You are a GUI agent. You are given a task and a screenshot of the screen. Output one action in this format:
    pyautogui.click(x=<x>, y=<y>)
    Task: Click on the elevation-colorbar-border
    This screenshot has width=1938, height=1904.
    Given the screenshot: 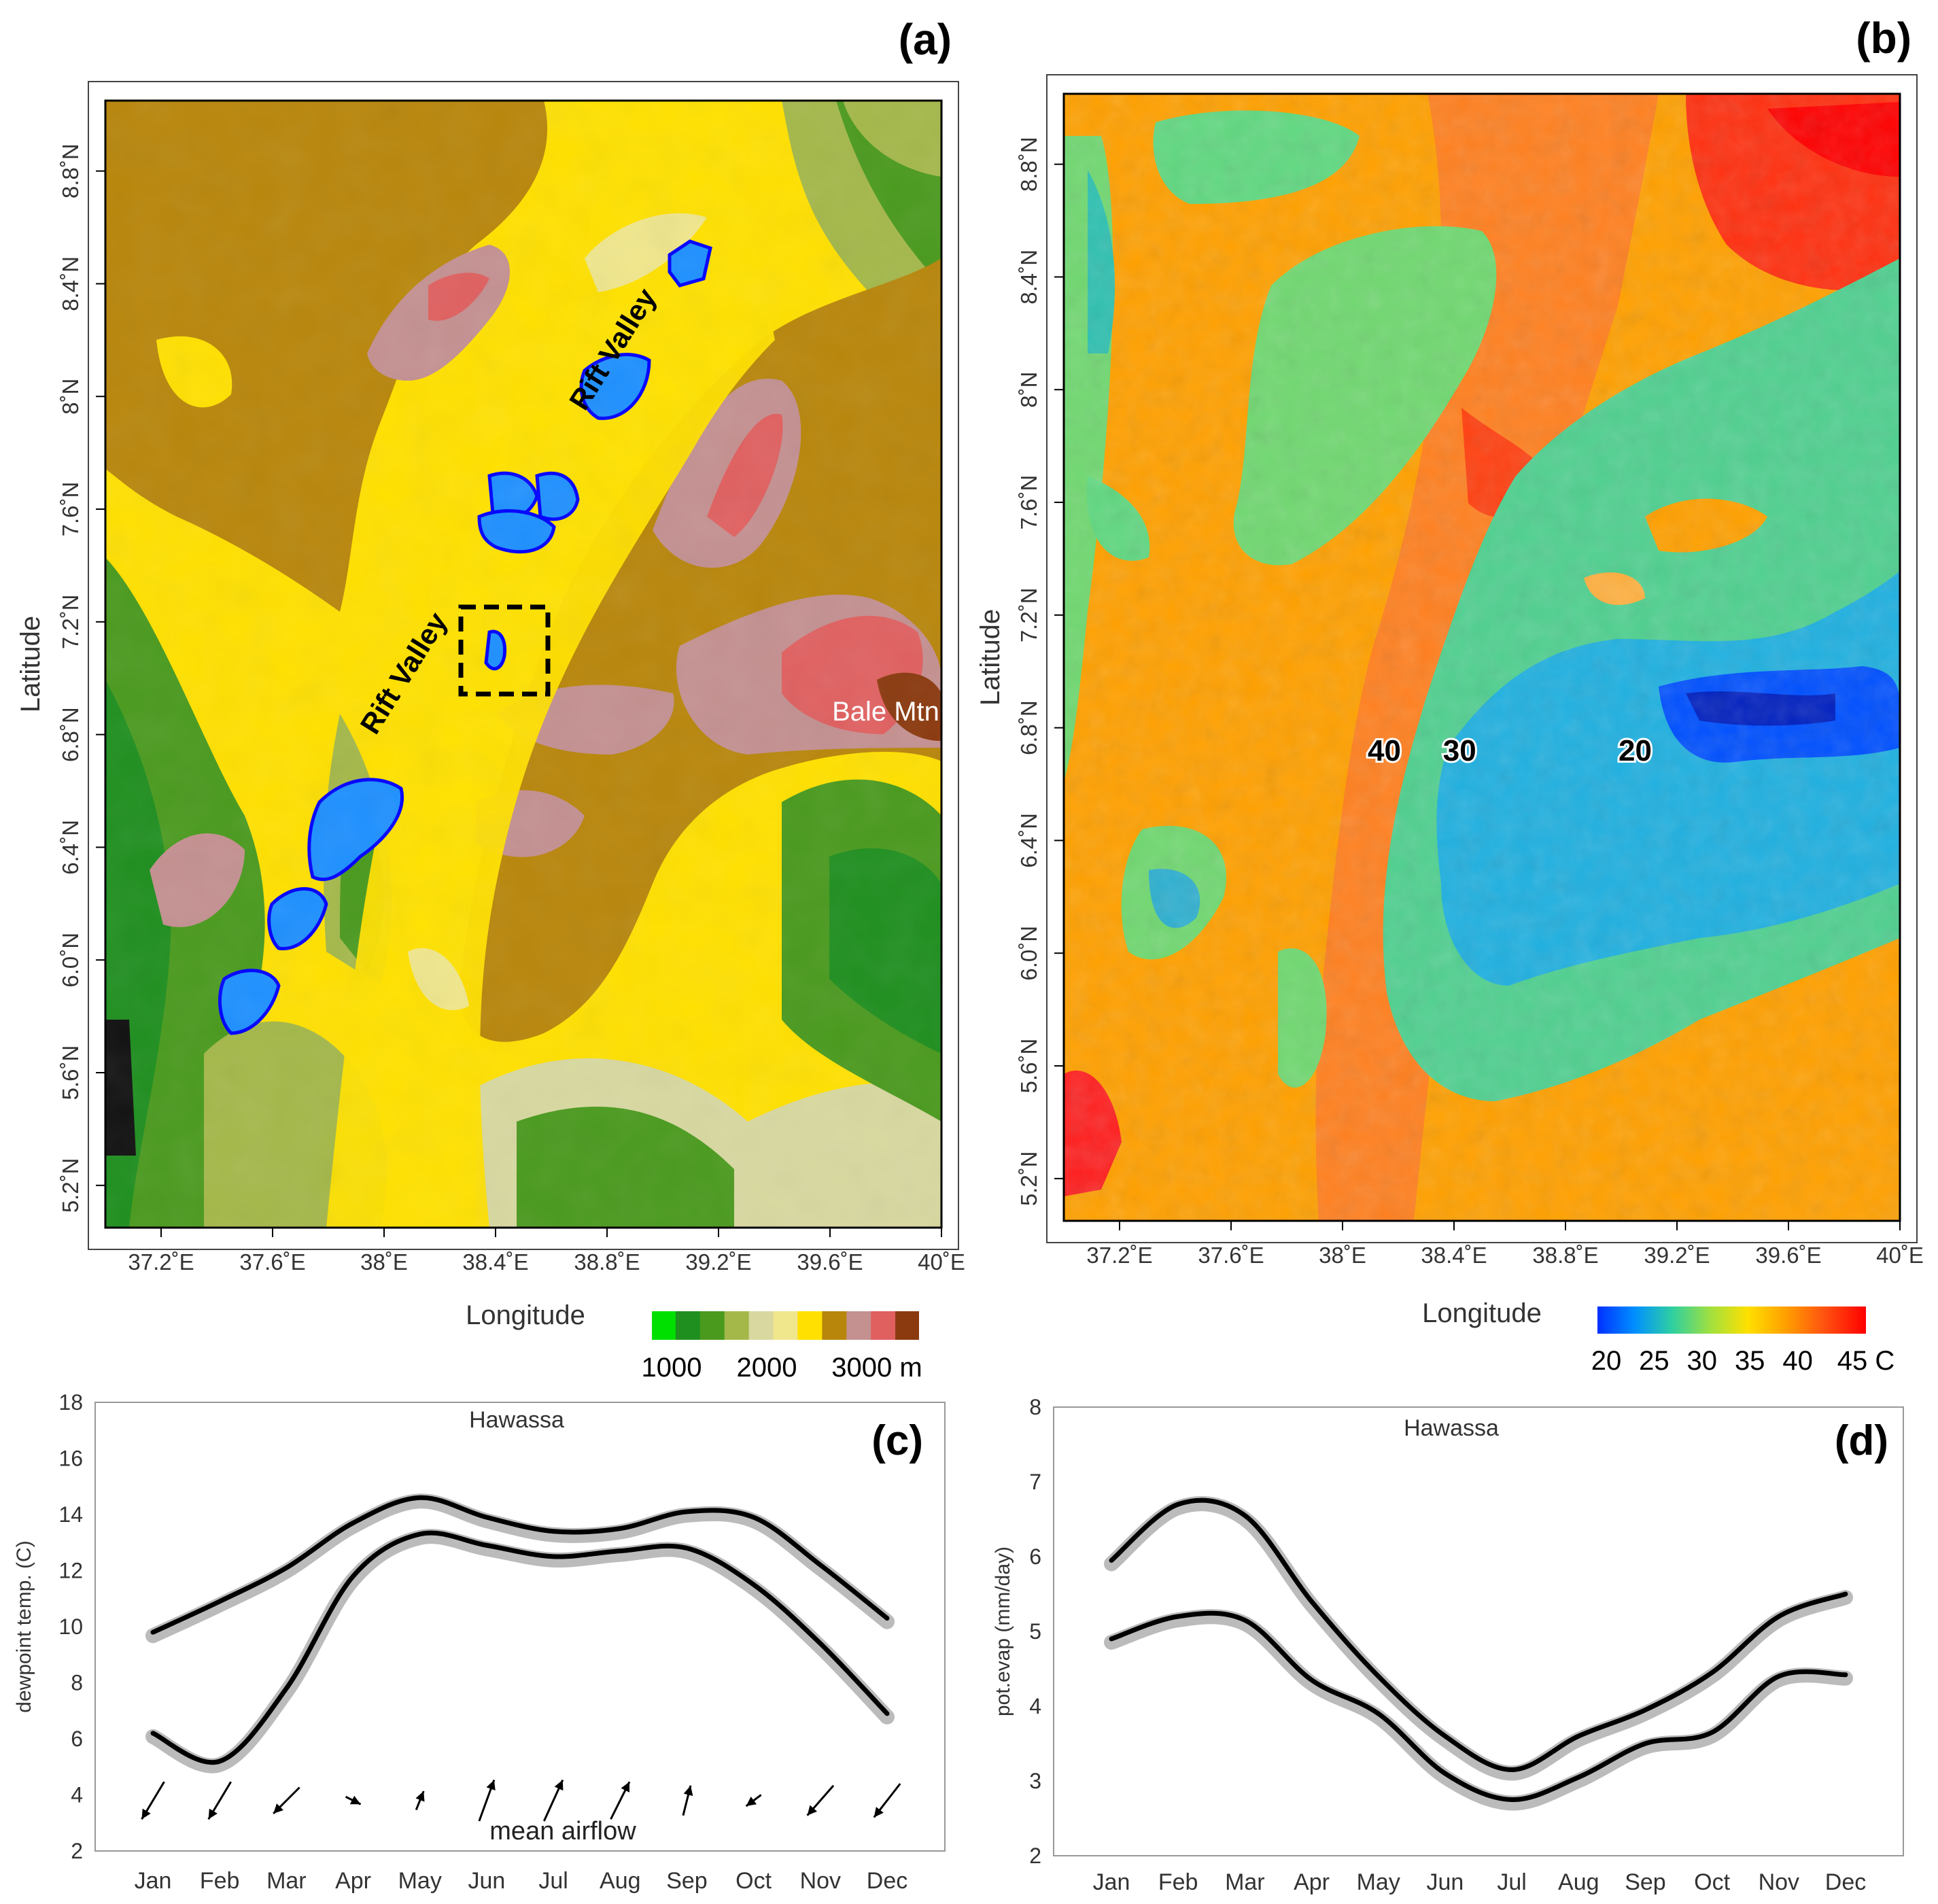 What is the action you would take?
    pyautogui.click(x=785, y=1325)
    